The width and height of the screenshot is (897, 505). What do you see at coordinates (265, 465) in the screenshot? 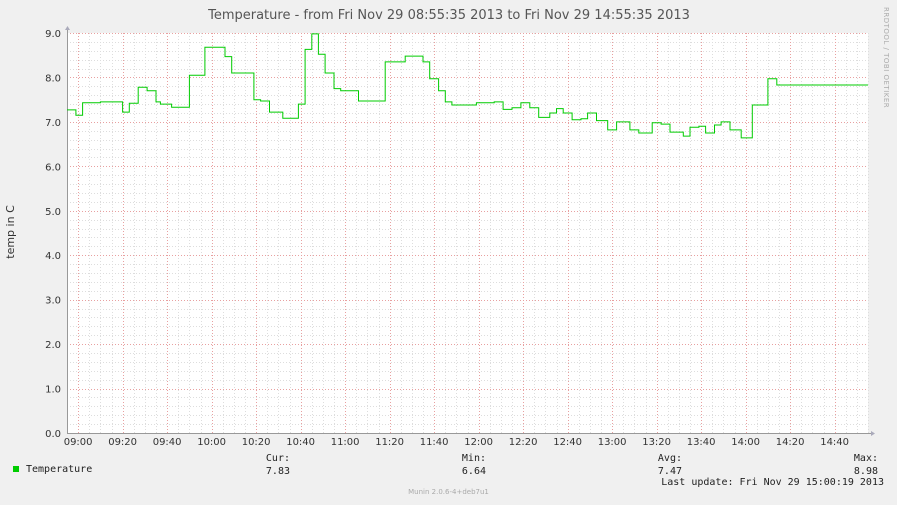
I see `stat-cur: Cur: 7.83` at bounding box center [265, 465].